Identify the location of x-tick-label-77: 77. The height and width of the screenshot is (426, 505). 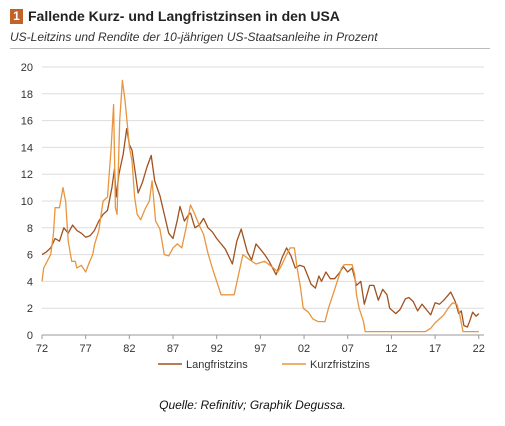
(86, 349).